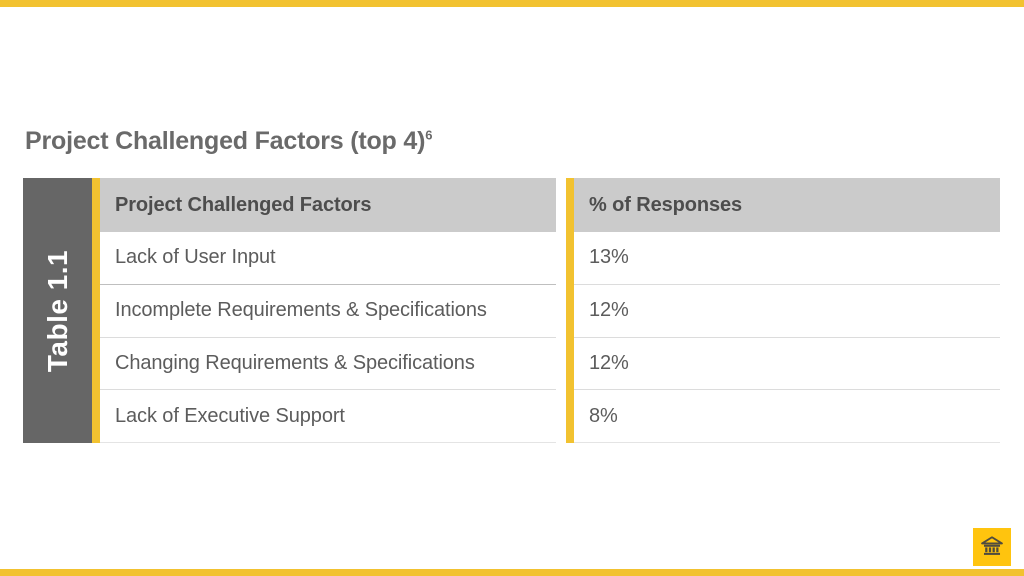  What do you see at coordinates (787, 258) in the screenshot?
I see `table-row-value: 13%` at bounding box center [787, 258].